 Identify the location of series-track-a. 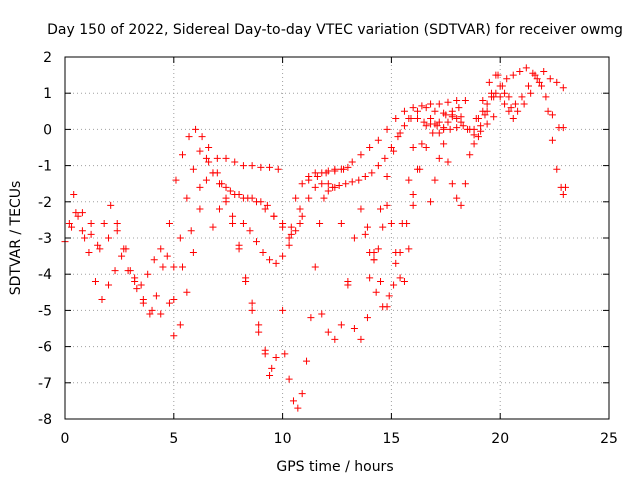
(171, 221).